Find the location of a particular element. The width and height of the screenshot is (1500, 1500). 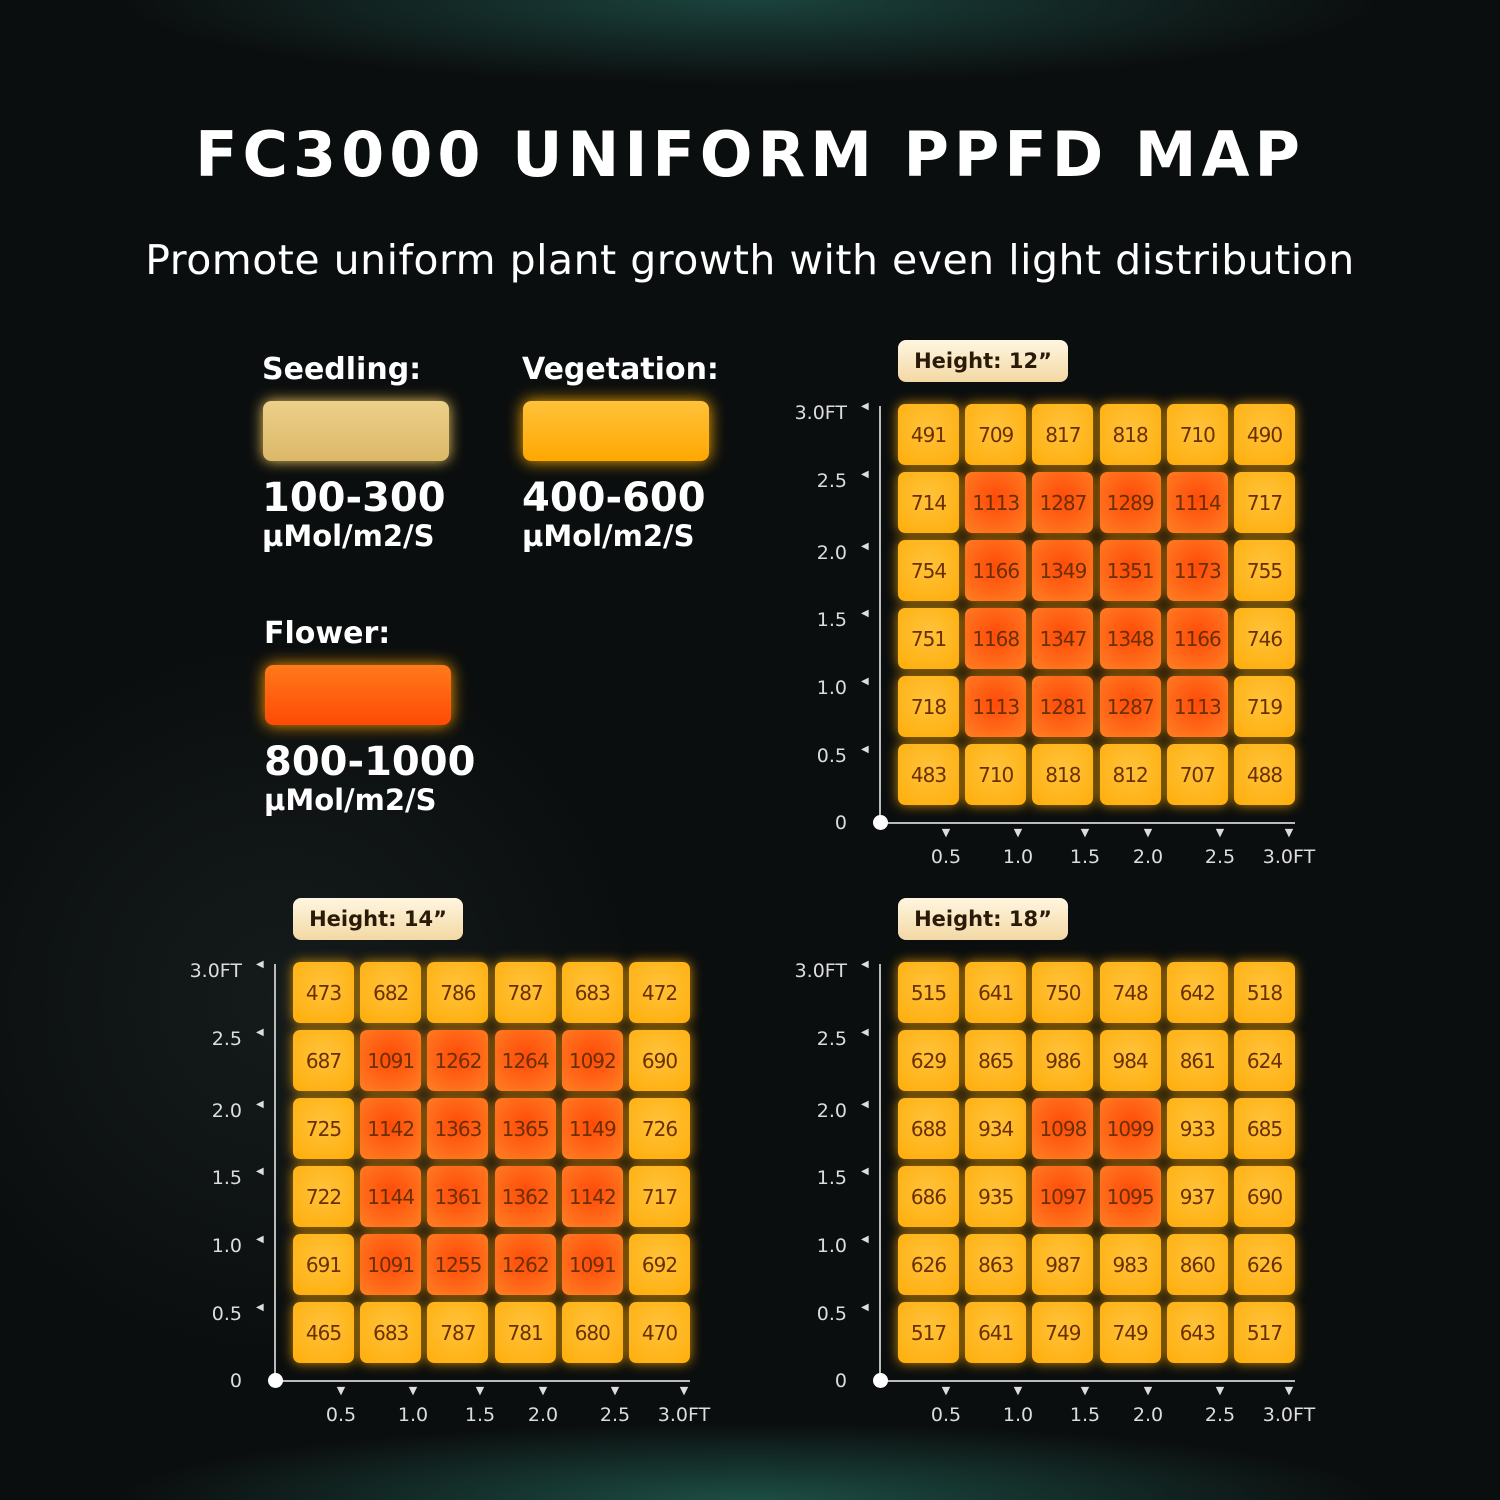

legend-vegetation: Vegetation: 400-600 µMol/m2/S is located at coordinates (620, 452).